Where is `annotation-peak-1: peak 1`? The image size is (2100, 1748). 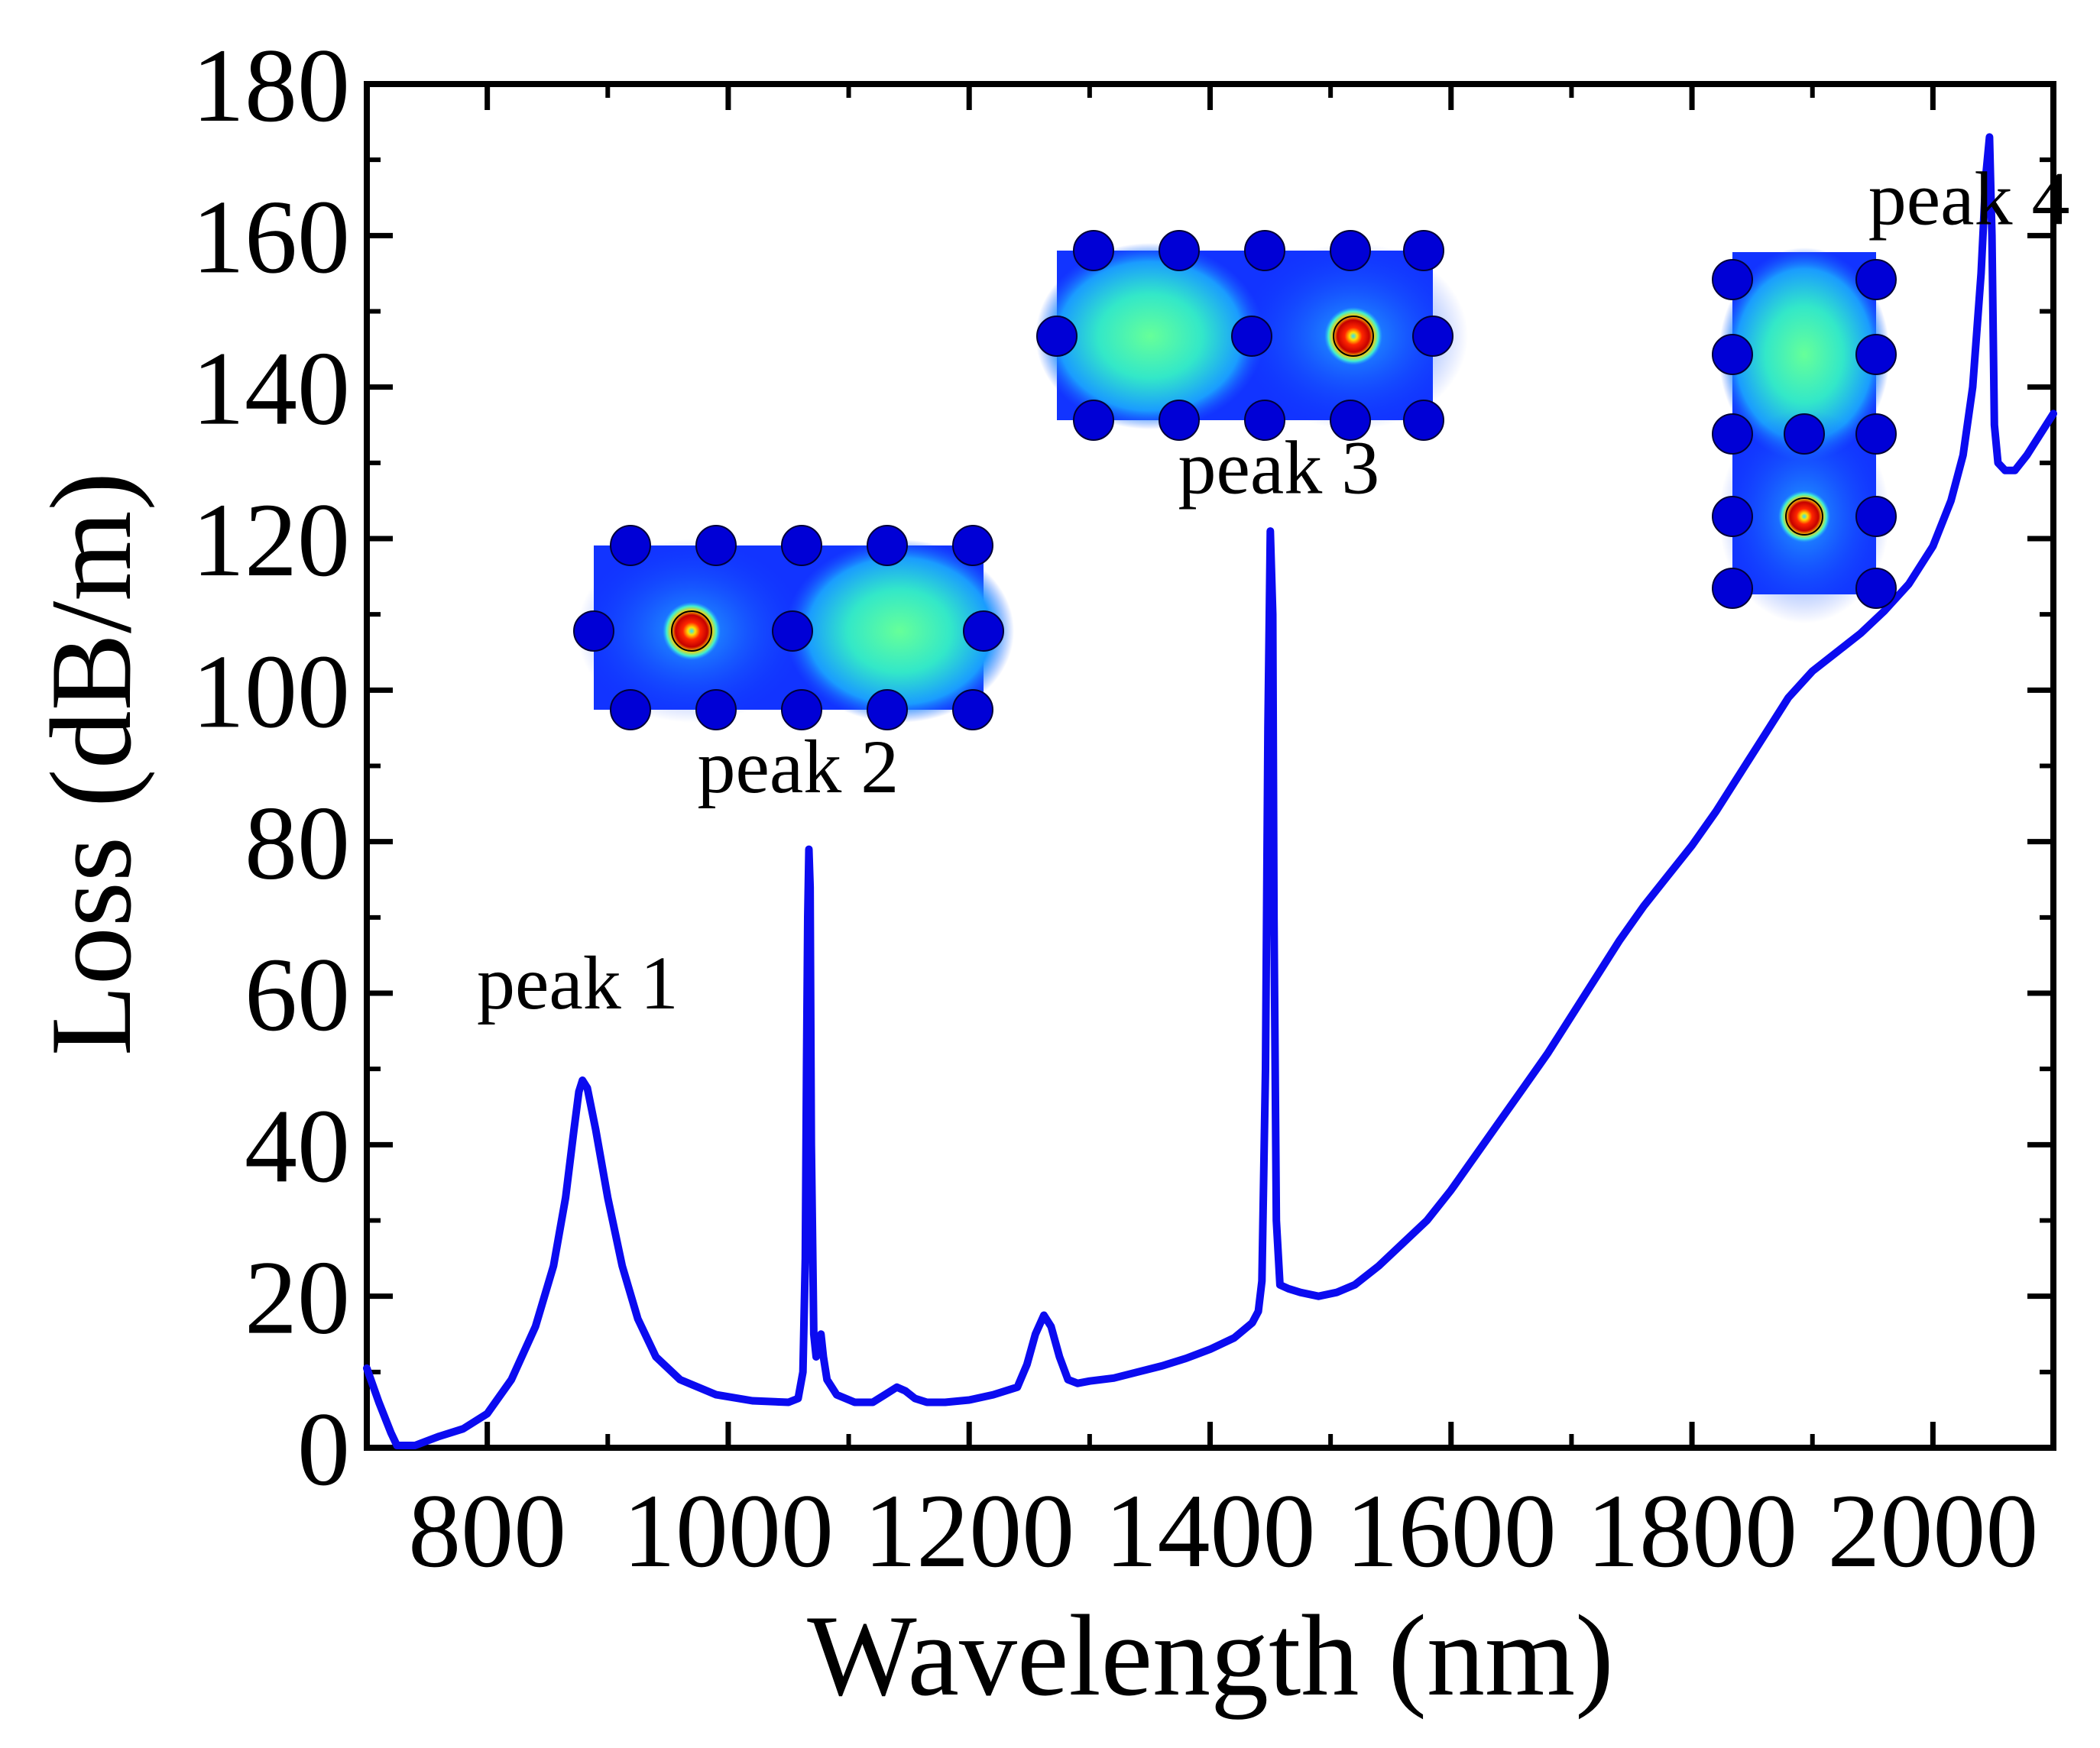
annotation-peak-1: peak 1 is located at coordinates (578, 982).